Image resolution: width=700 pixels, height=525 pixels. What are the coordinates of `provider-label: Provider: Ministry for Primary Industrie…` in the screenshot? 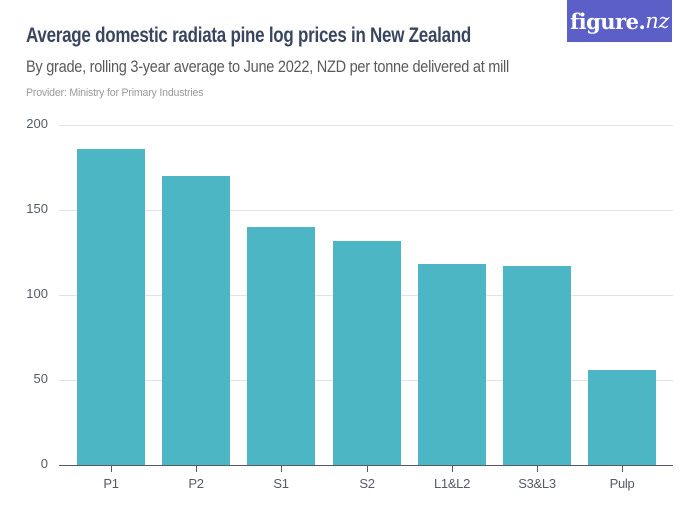 It's located at (115, 93).